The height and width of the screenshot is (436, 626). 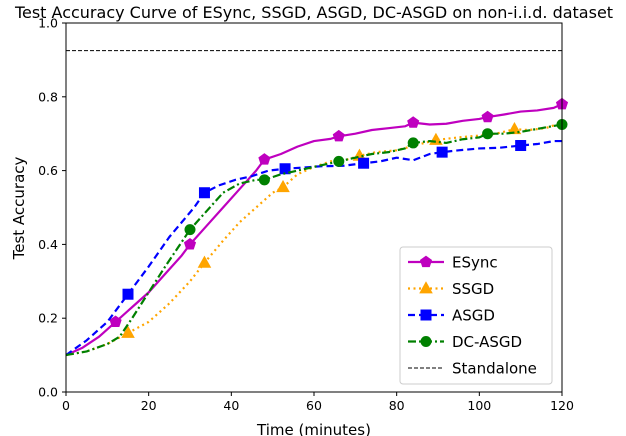 What do you see at coordinates (314, 405) in the screenshot?
I see `x-tick-label: 60` at bounding box center [314, 405].